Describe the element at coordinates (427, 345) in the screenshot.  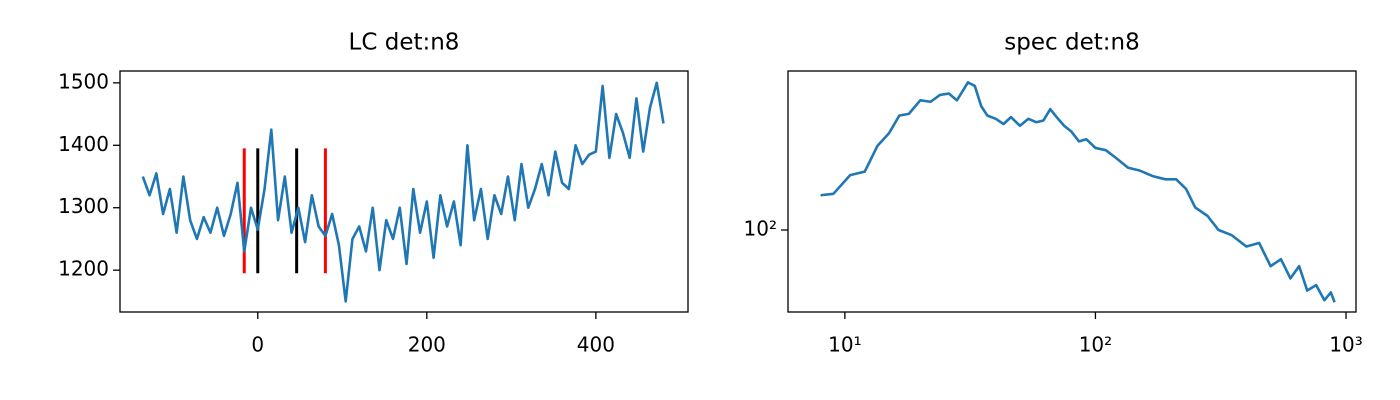
I see `x-tick-label: 200` at that location.